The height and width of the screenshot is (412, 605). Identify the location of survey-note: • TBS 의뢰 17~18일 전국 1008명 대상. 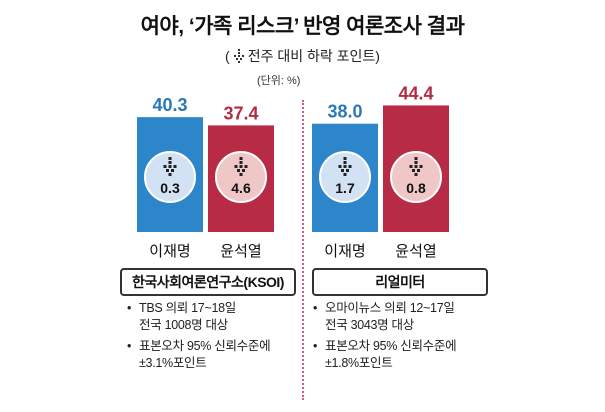
(214, 317).